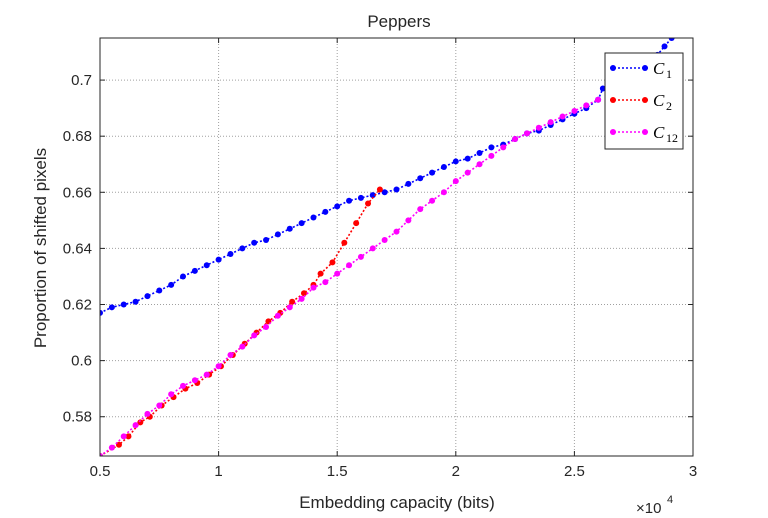  Describe the element at coordinates (81, 361) in the screenshot. I see `y-tick-label: 0.6` at that location.